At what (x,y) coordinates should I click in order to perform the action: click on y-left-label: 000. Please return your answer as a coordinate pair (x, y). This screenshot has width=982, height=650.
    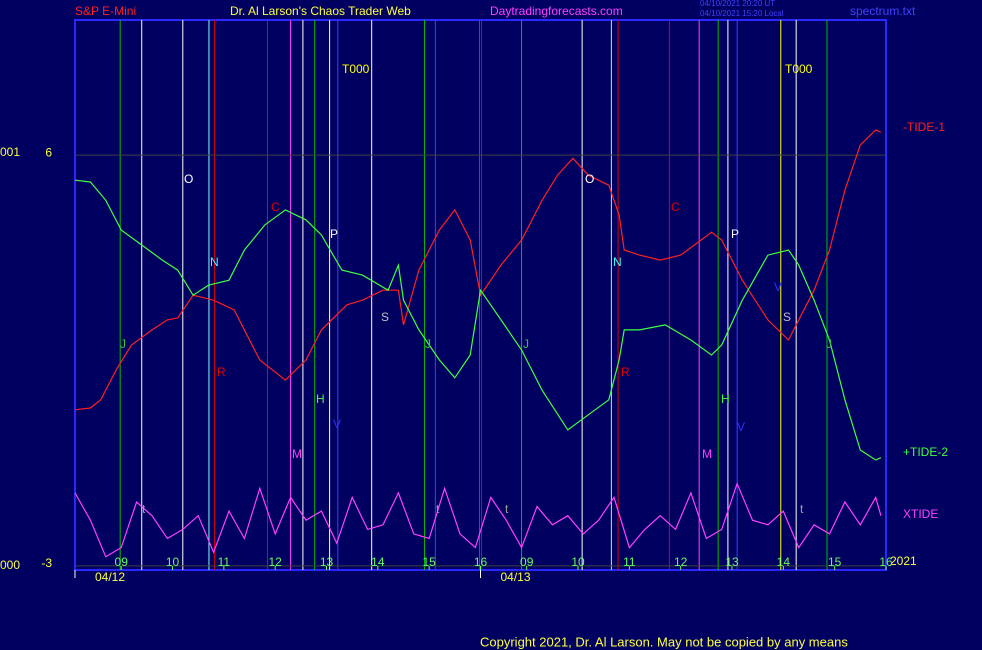
    Looking at the image, I should click on (10, 565).